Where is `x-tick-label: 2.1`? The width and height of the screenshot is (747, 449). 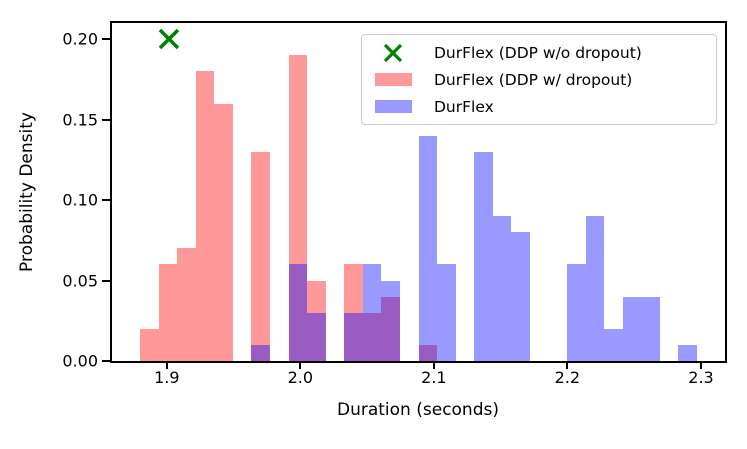 x-tick-label: 2.1 is located at coordinates (434, 377).